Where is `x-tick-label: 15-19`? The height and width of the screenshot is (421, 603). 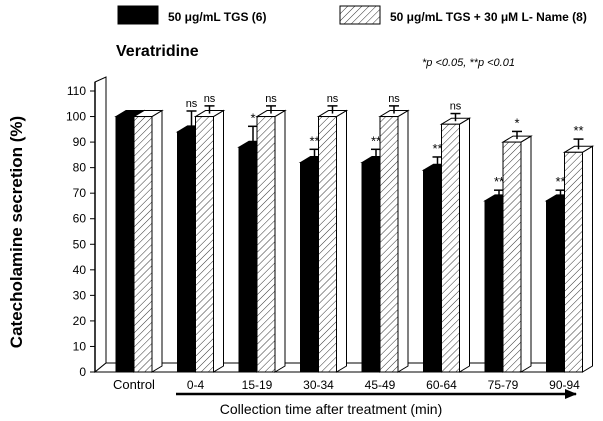
x-tick-label: 15-19 is located at coordinates (257, 385).